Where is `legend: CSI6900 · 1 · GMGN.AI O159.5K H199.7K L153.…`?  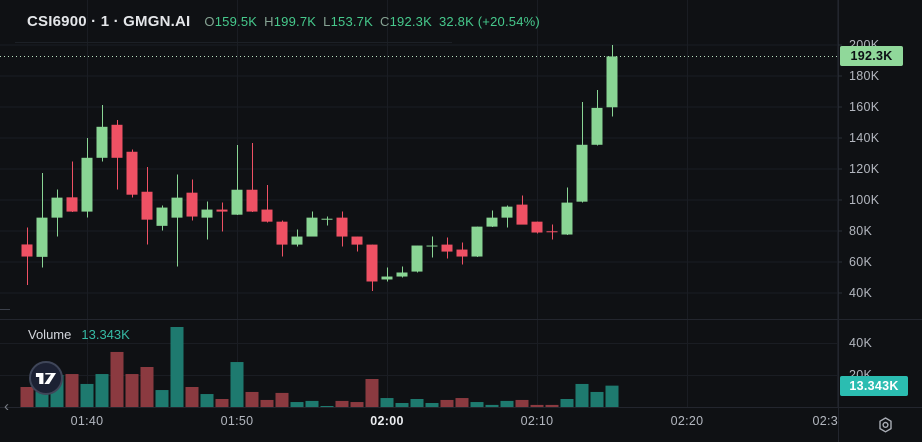
legend: CSI6900 · 1 · GMGN.AI O159.5K H199.7K L153.… is located at coordinates (283, 22).